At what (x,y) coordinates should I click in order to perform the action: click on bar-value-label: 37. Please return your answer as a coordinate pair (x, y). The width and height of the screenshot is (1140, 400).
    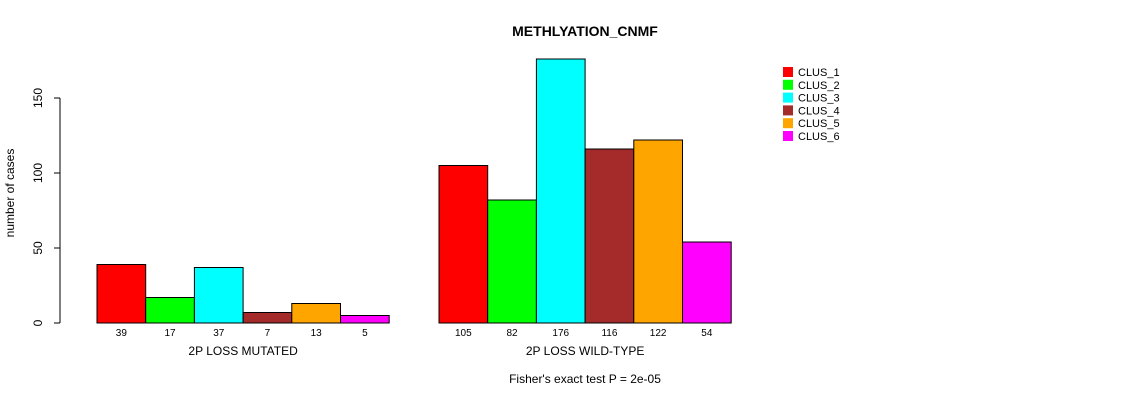
    Looking at the image, I should click on (219, 333).